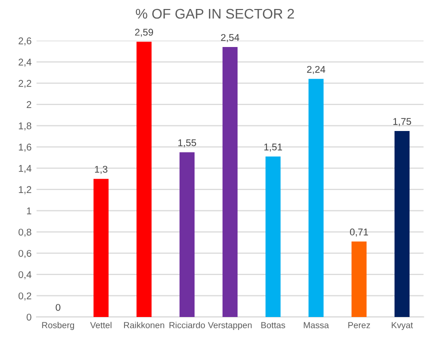 The height and width of the screenshot is (339, 430). What do you see at coordinates (402, 326) in the screenshot?
I see `x-tick-label: Kvyat` at bounding box center [402, 326].